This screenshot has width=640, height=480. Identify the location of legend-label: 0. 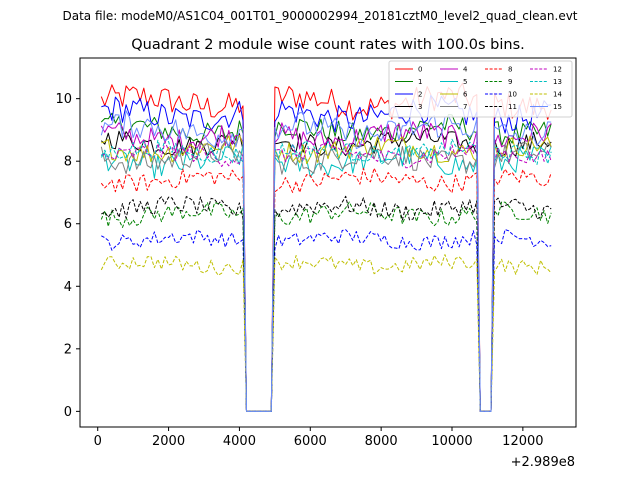
(420, 70).